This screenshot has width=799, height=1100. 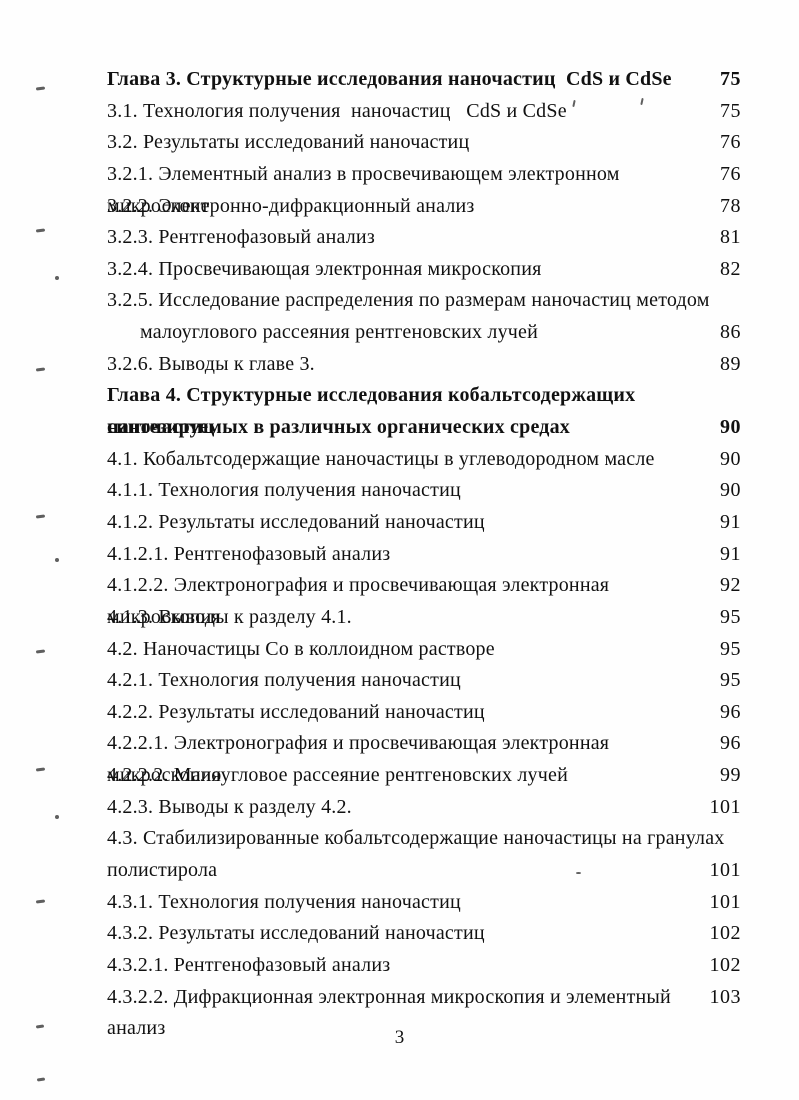 I want to click on toc-entry-page-number: 99, so click(x=730, y=775).